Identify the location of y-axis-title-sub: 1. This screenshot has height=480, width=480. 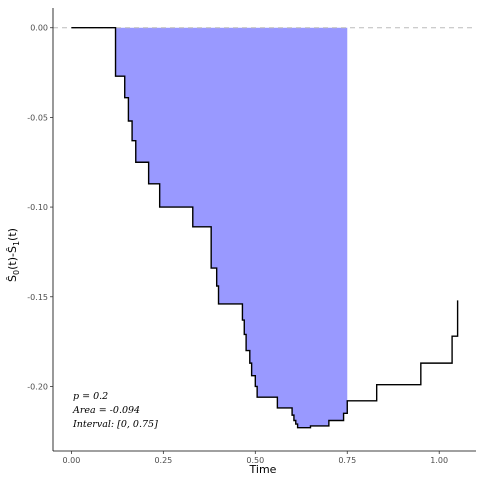
(16, 243).